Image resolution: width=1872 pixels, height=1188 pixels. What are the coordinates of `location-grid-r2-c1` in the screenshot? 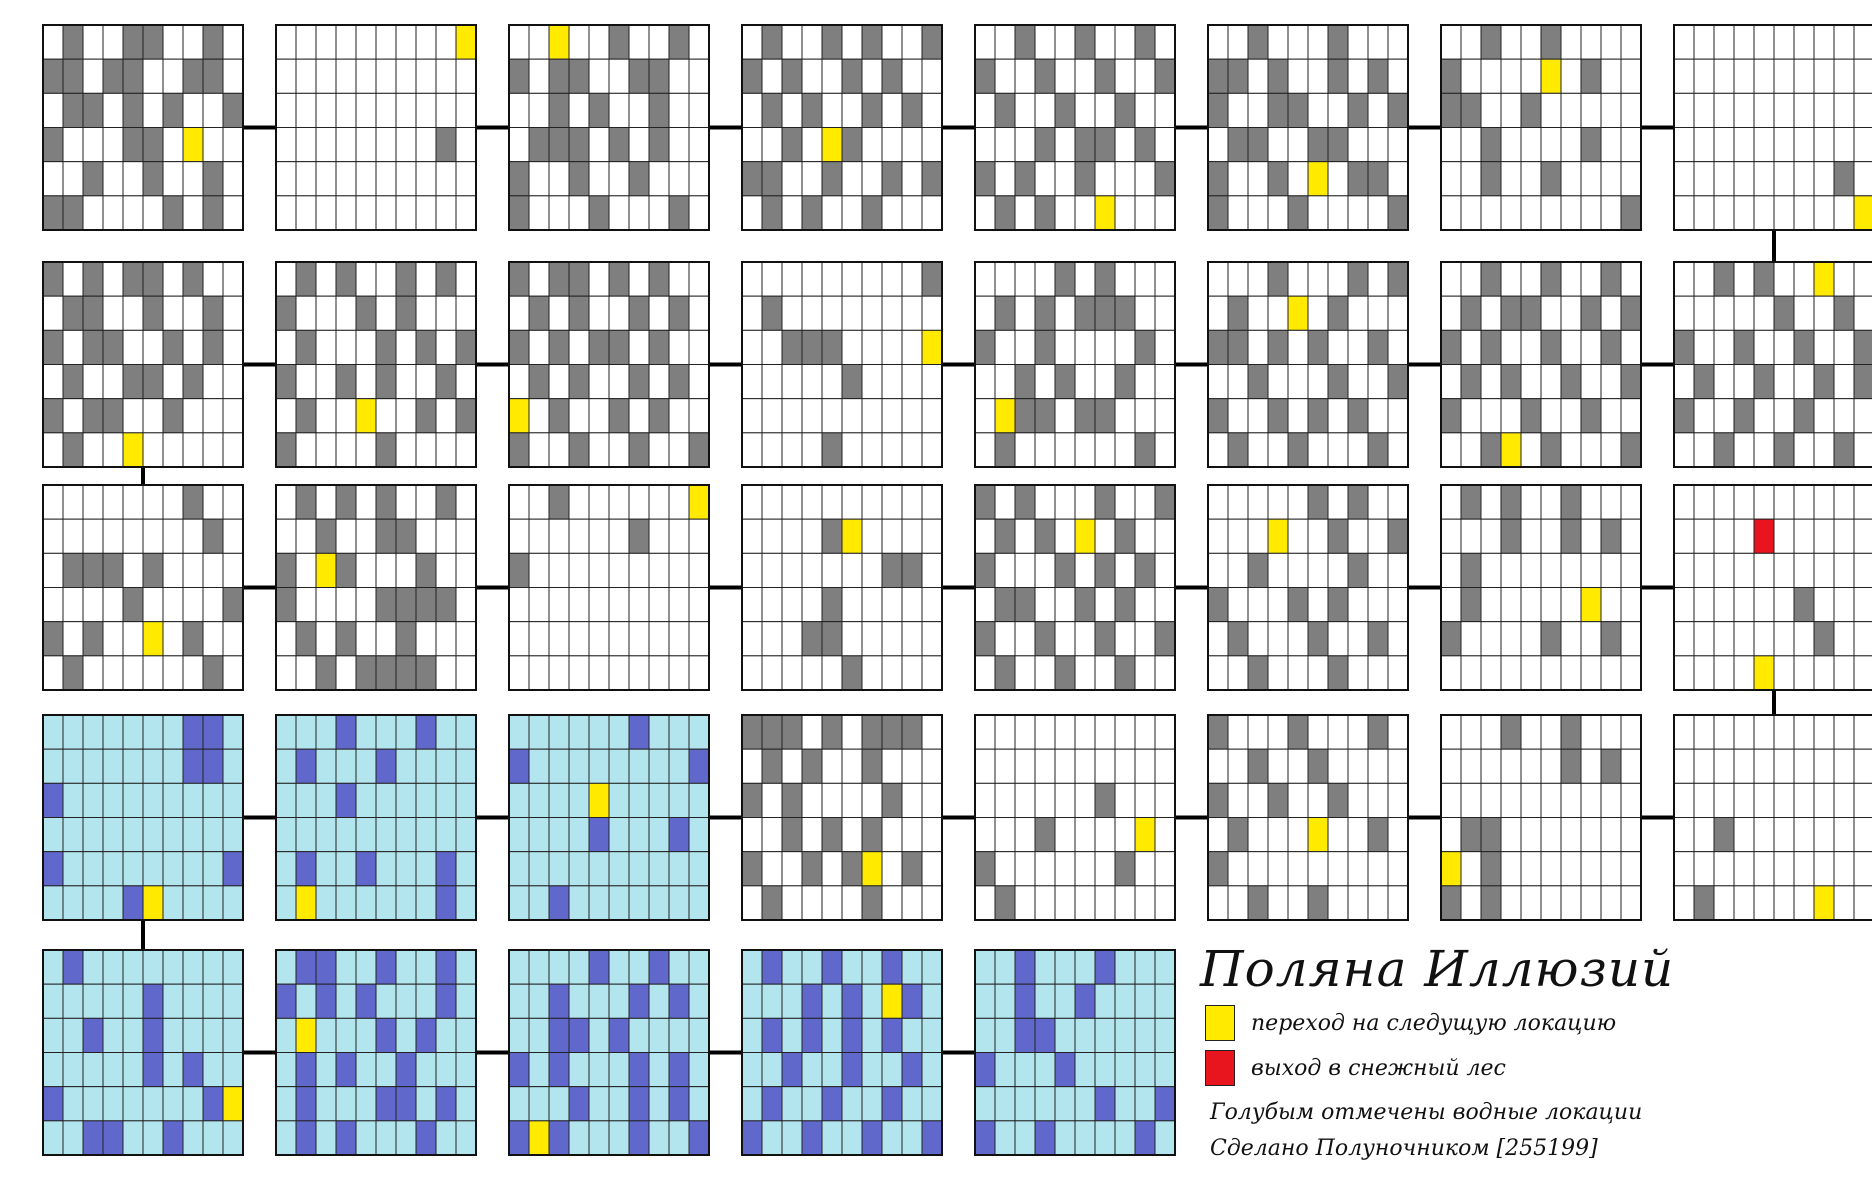 It's located at (143, 364).